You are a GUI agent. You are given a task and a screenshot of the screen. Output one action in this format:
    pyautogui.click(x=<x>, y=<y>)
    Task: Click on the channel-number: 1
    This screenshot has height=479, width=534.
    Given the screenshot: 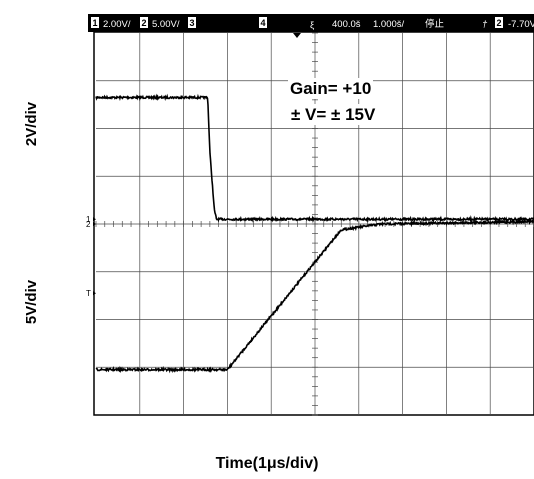 What is the action you would take?
    pyautogui.click(x=94, y=23)
    